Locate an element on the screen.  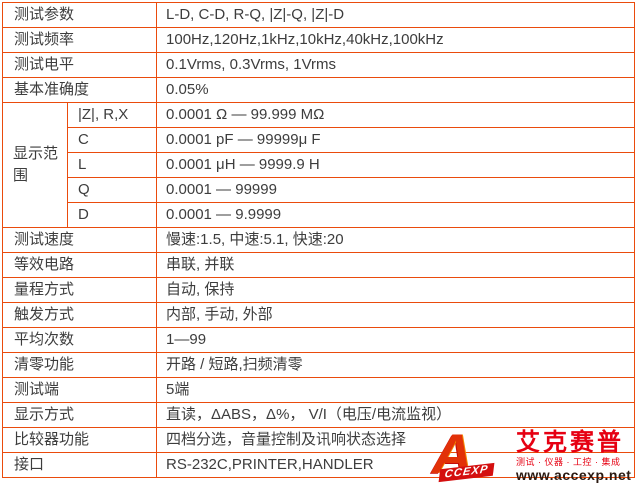
spec-value: 慢速:1.5, 中速:5.1, 快速:20 is located at coordinates (396, 240).